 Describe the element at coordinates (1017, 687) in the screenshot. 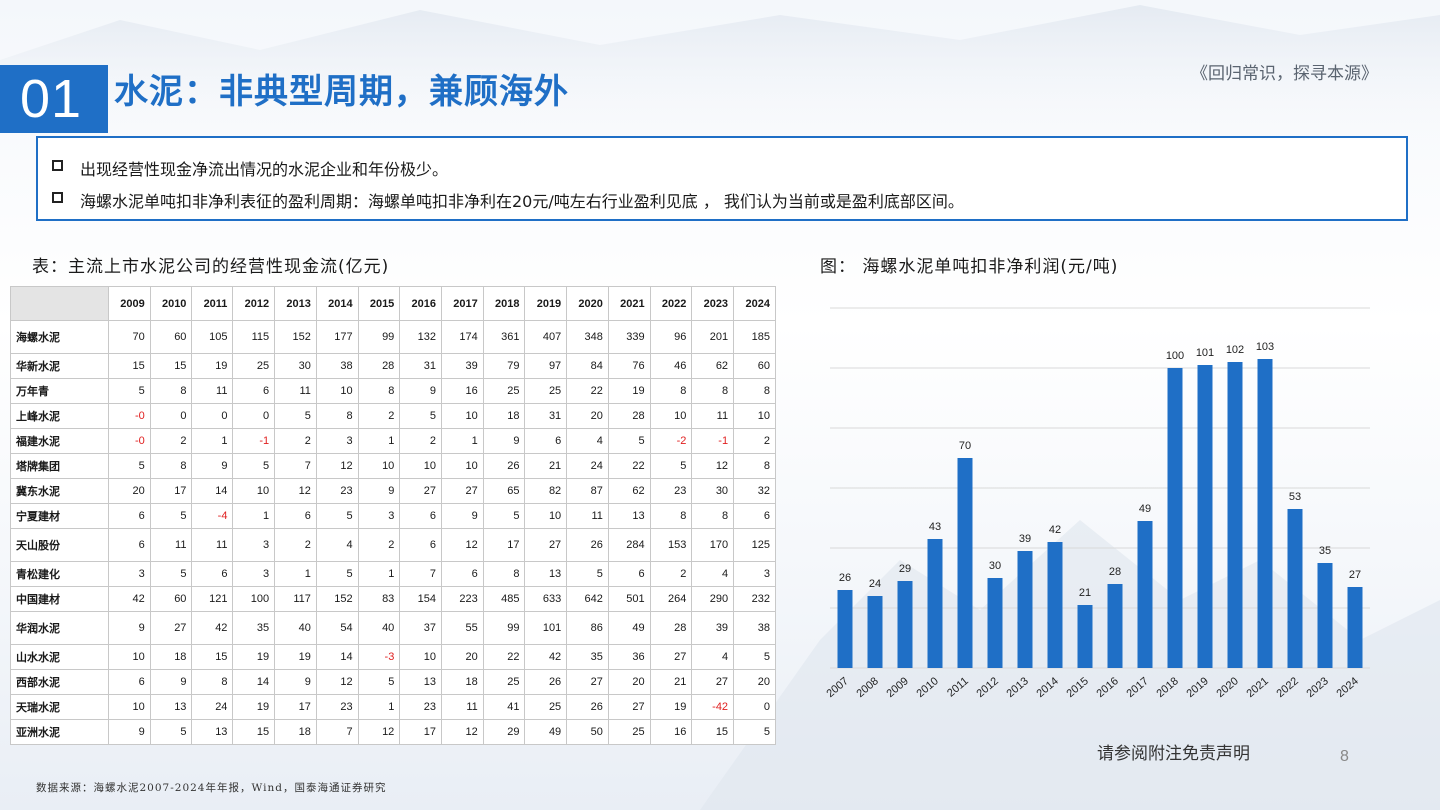

I see `x-tick-2013: 2013` at that location.